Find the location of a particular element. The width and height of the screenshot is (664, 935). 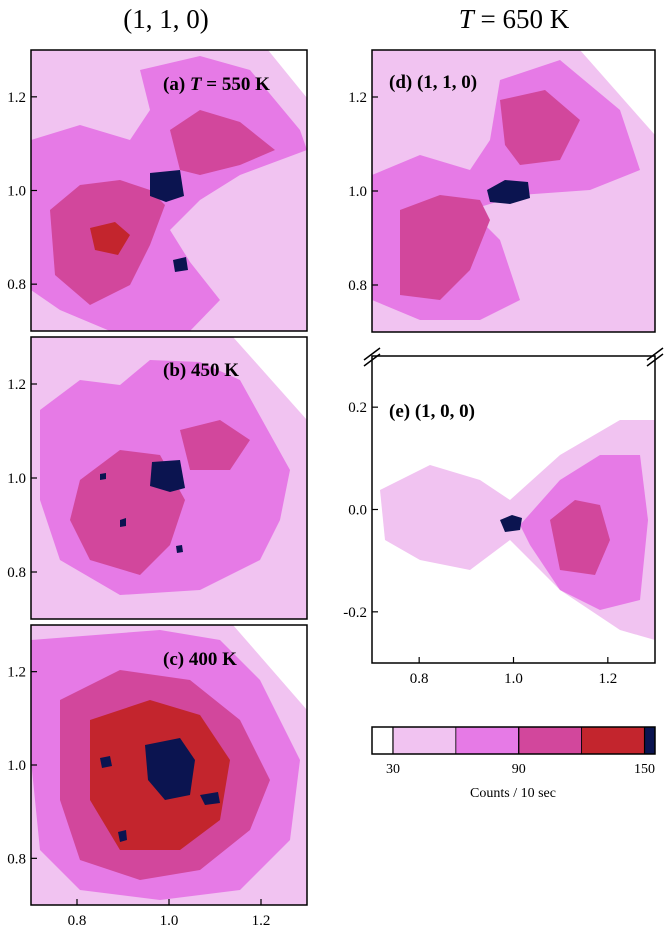

header-right-rest: = 650 K is located at coordinates (522, 19).